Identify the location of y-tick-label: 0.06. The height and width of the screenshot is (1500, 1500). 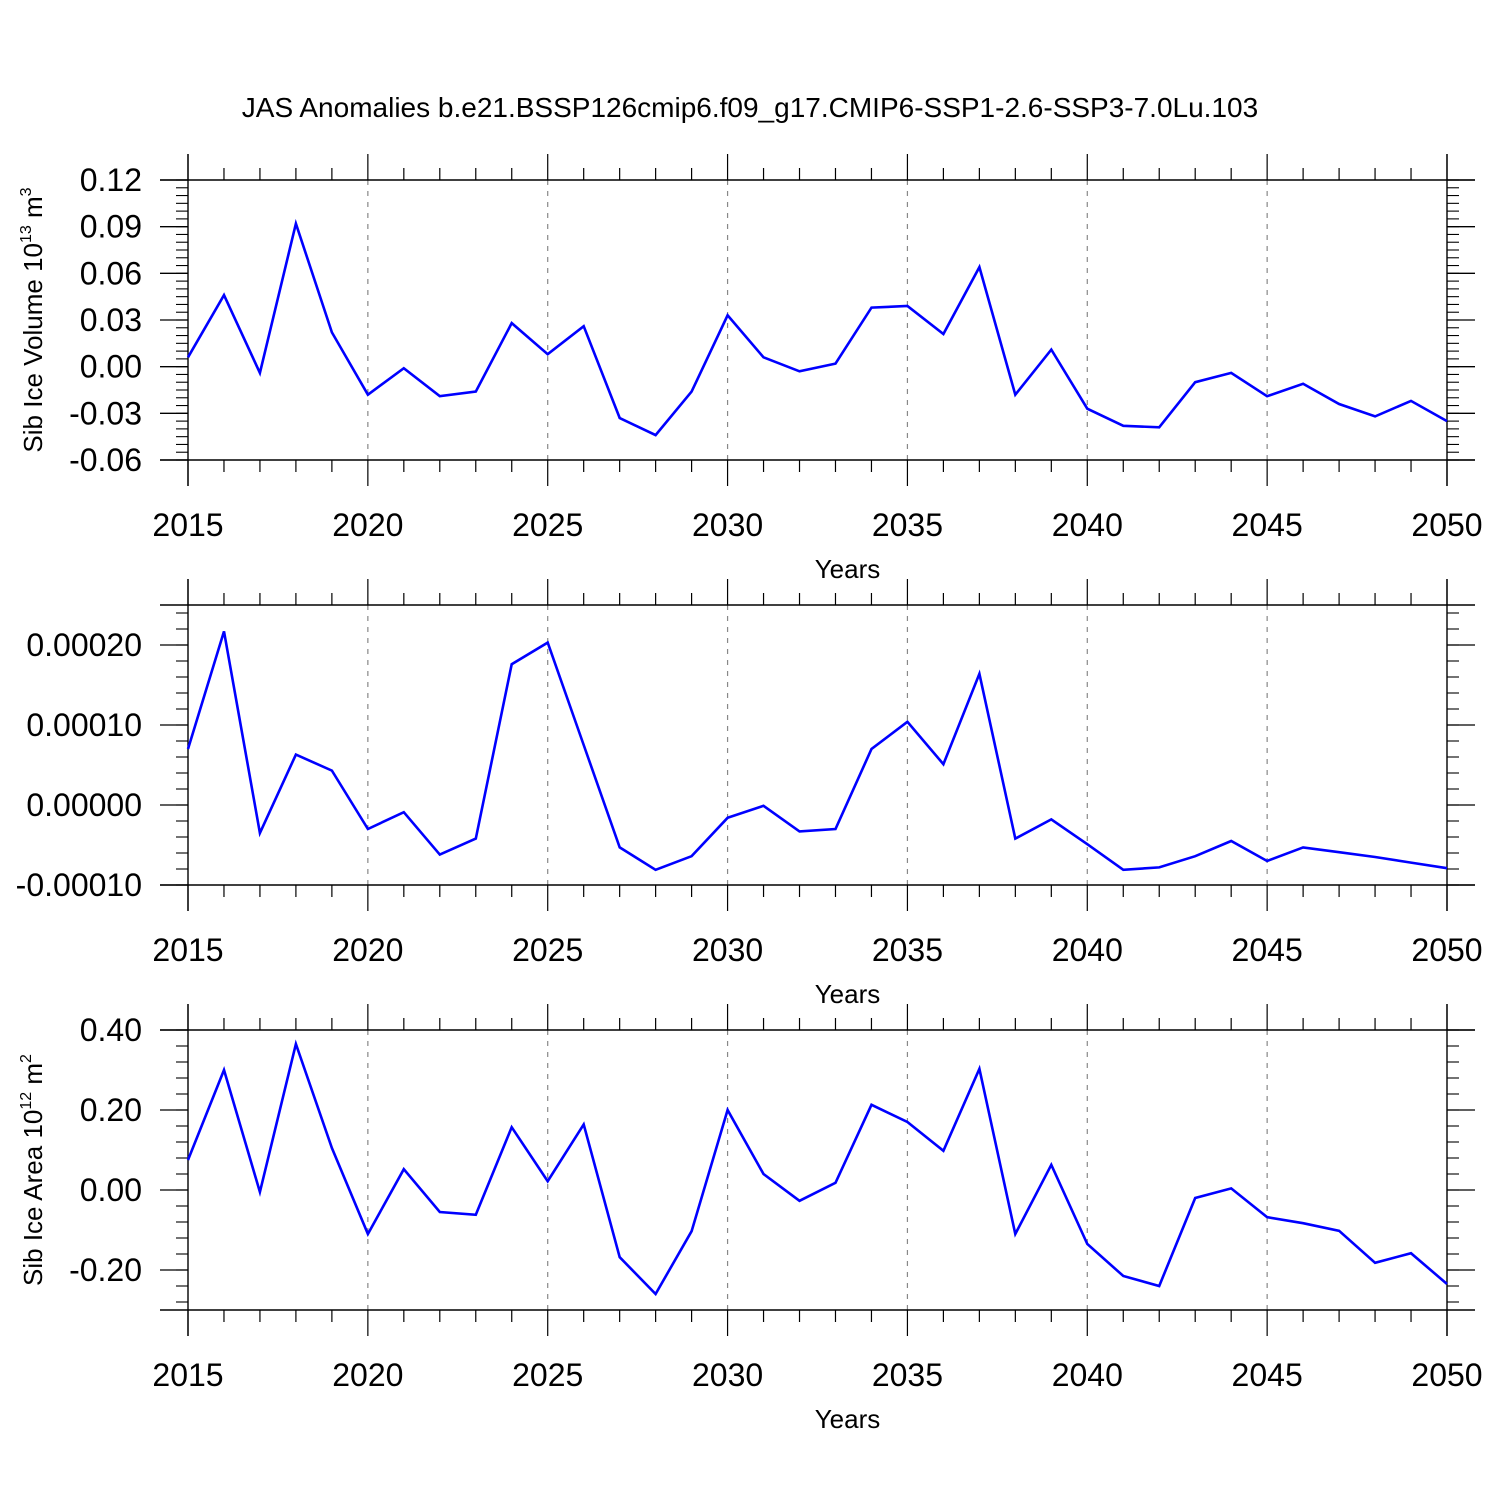
(111, 273).